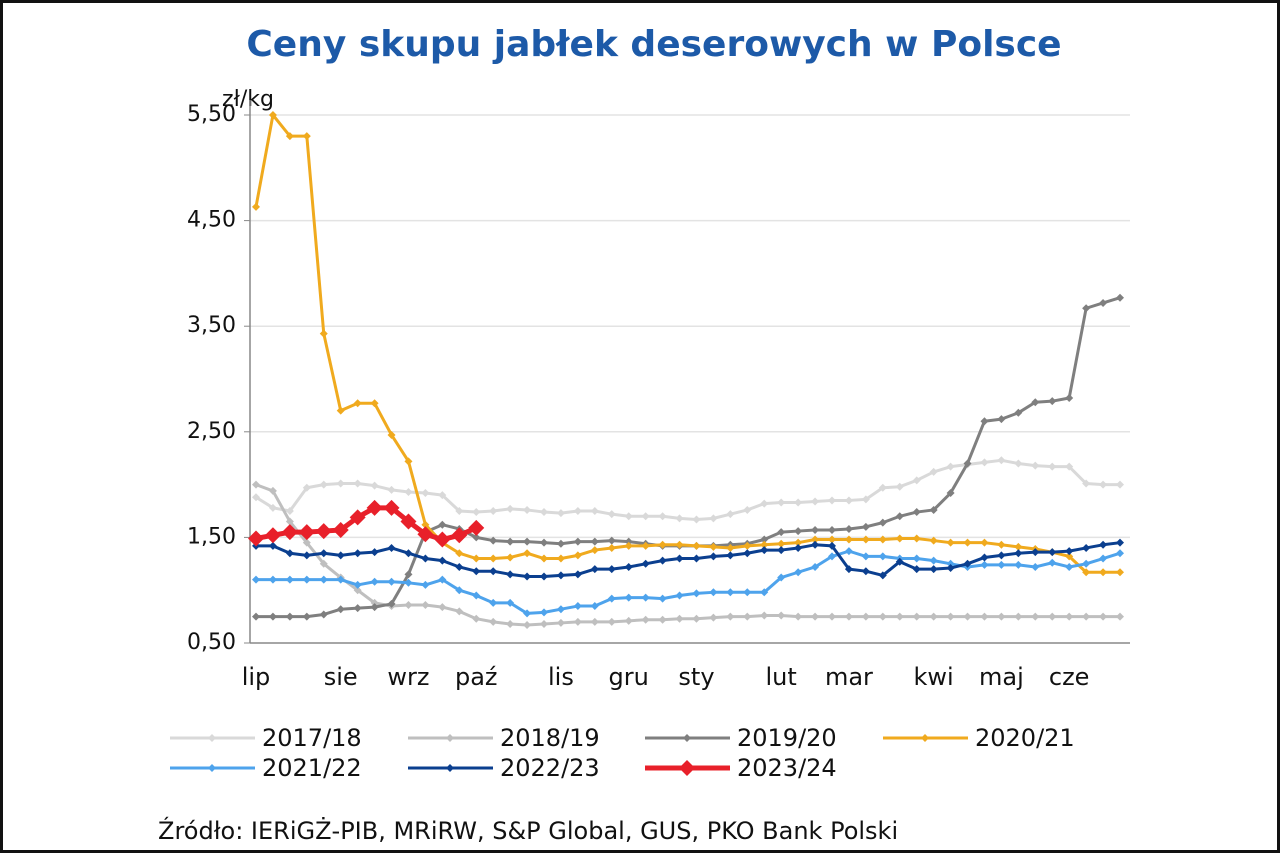  Describe the element at coordinates (629, 677) in the screenshot. I see `x-tick-label: gru` at that location.